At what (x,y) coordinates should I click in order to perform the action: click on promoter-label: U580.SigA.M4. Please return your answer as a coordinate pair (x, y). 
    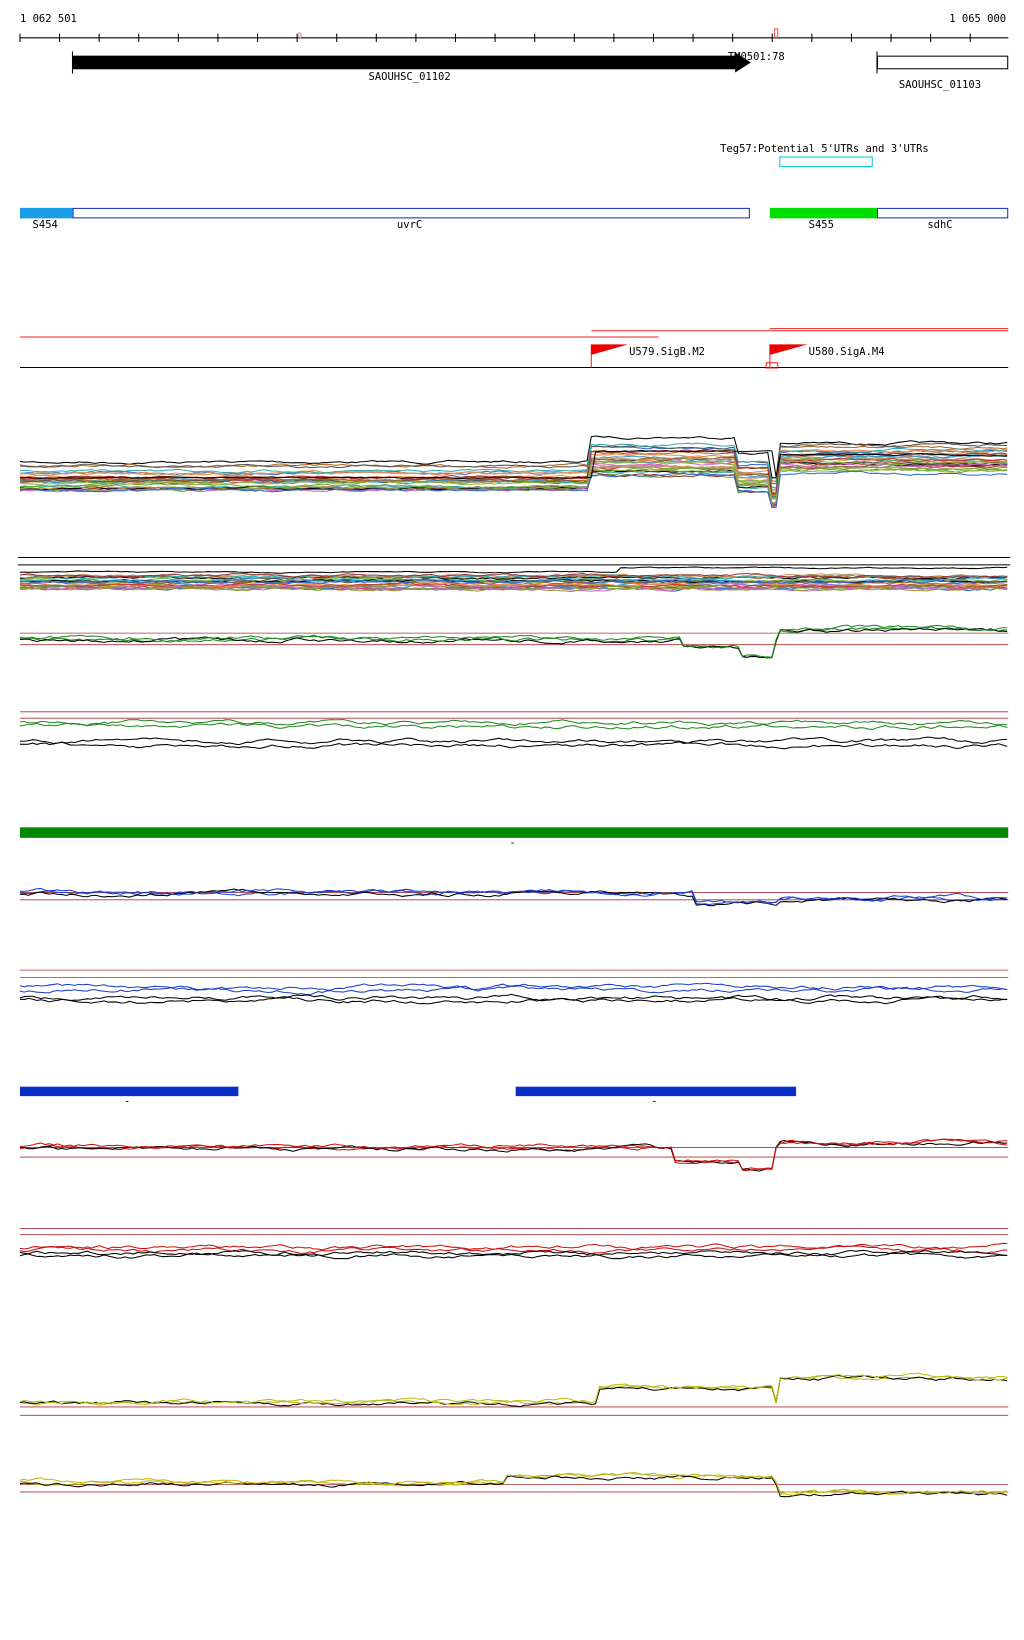
    Looking at the image, I should click on (847, 352).